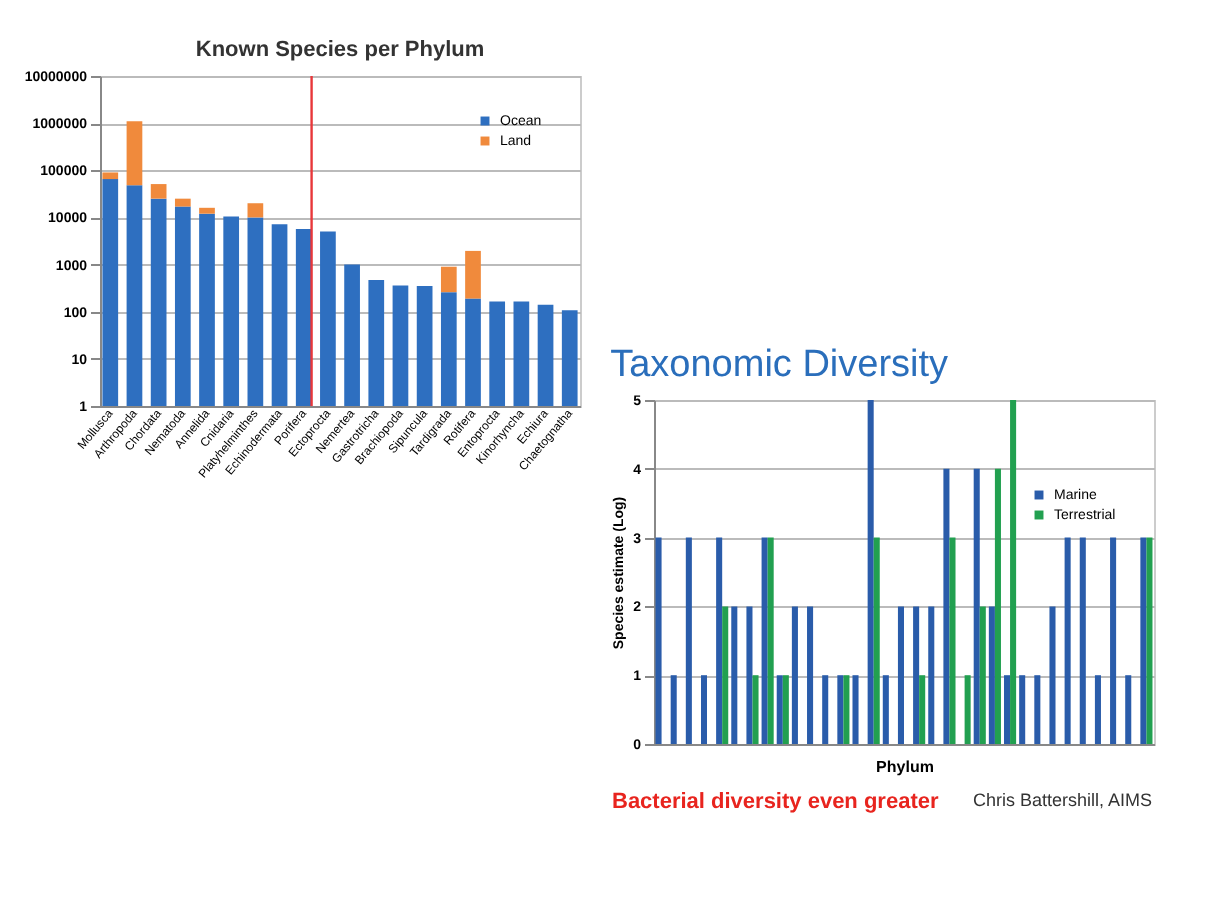 The image size is (1212, 924). I want to click on text: Chris Battershill, AIMS, so click(1062, 802).